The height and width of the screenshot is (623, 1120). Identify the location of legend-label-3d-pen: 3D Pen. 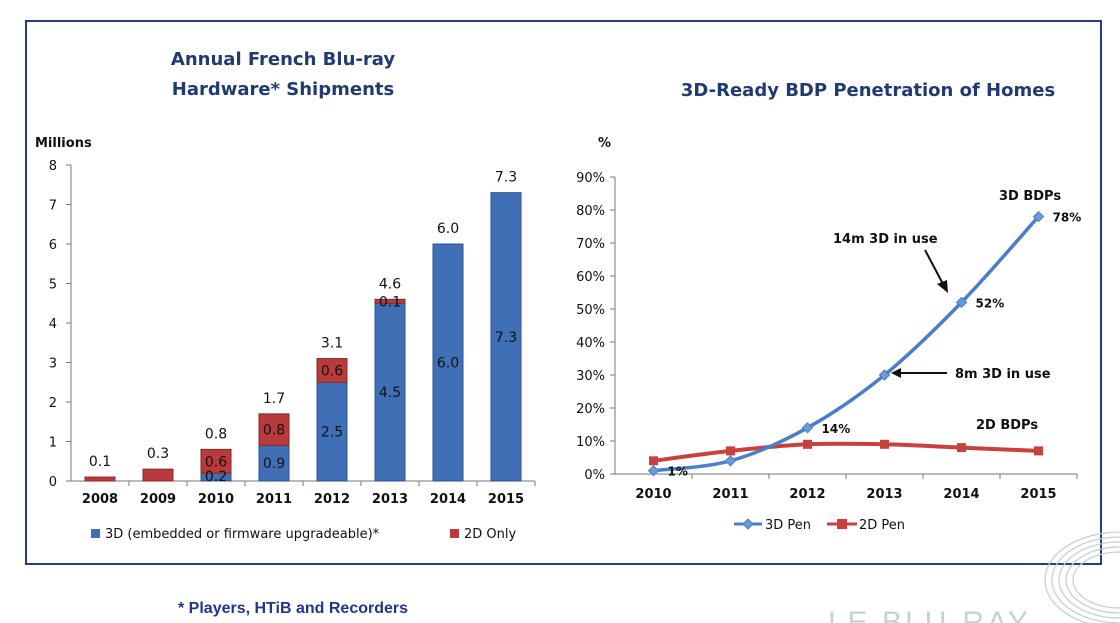
(788, 525).